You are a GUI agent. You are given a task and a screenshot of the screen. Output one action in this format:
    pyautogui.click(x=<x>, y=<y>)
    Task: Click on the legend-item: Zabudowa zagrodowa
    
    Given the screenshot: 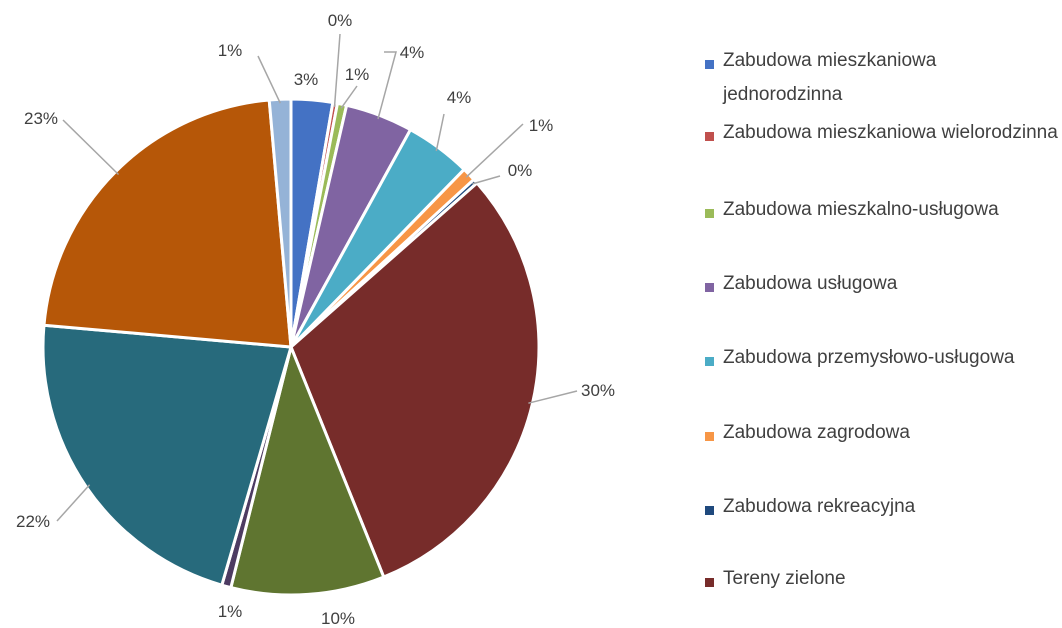 What is the action you would take?
    pyautogui.click(x=881, y=436)
    